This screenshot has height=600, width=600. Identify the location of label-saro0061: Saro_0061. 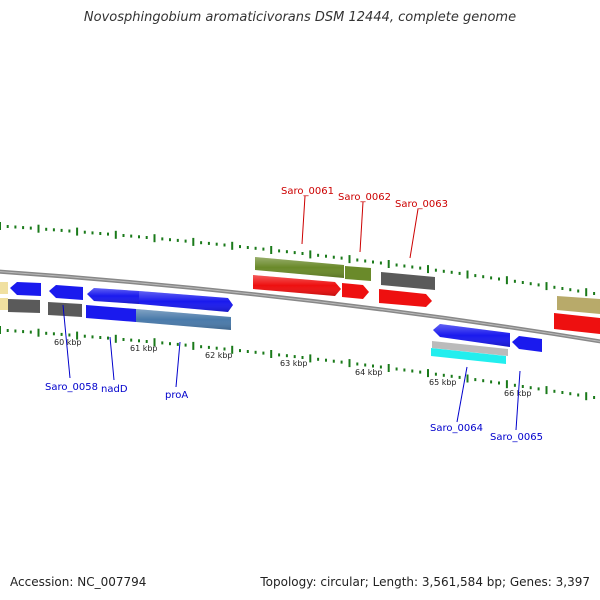
(307, 191).